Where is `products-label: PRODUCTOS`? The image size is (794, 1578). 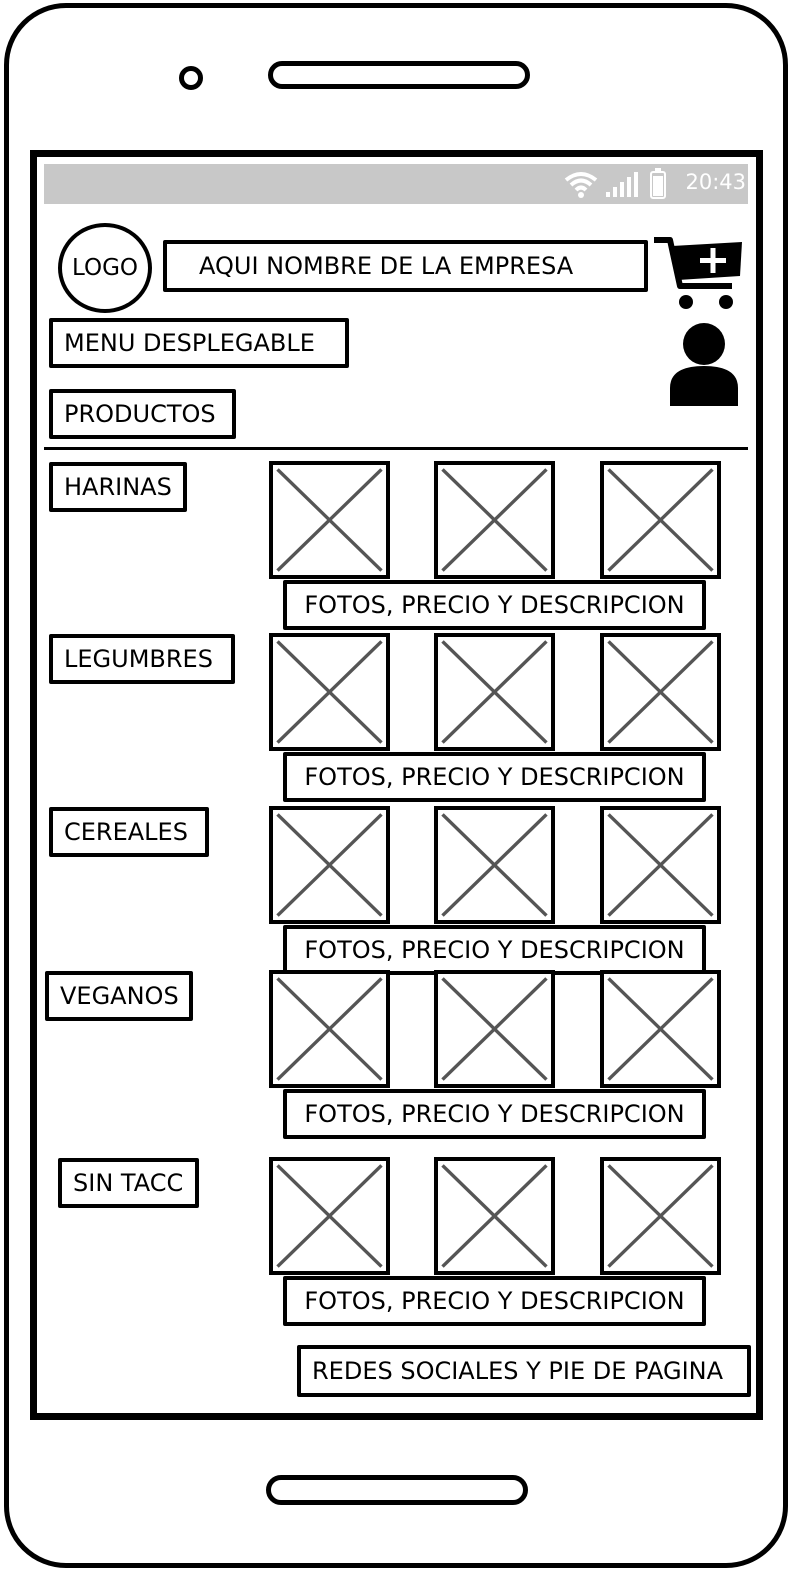 products-label: PRODUCTOS is located at coordinates (140, 414).